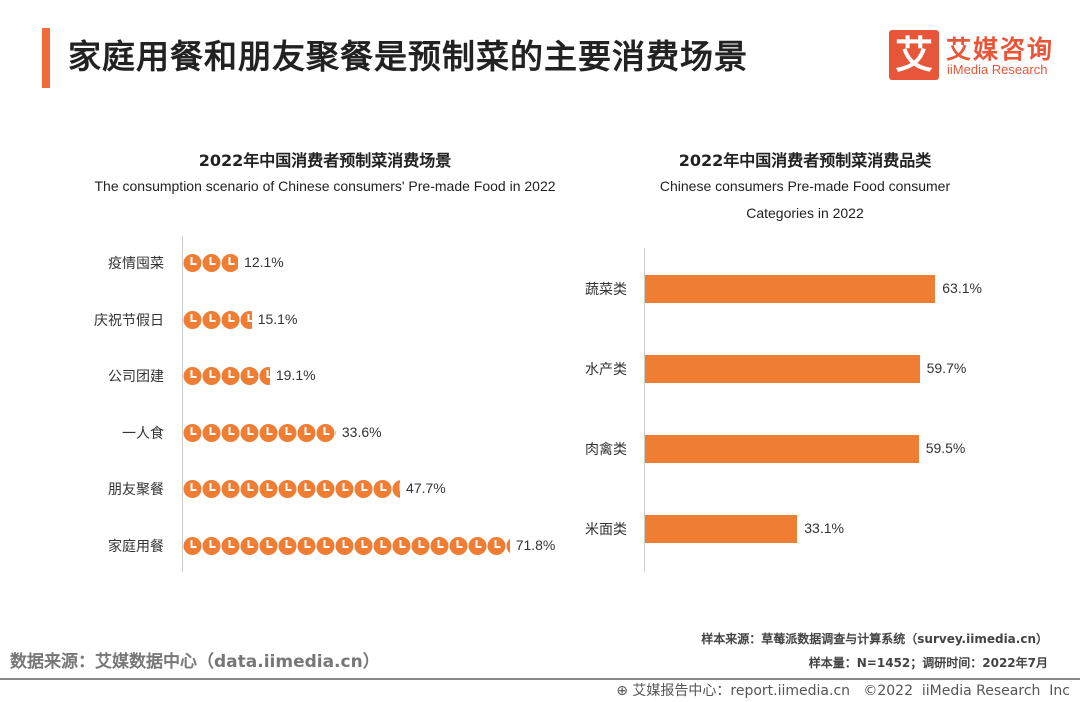  Describe the element at coordinates (945, 448) in the screenshot. I see `value-label: 59.5%` at that location.